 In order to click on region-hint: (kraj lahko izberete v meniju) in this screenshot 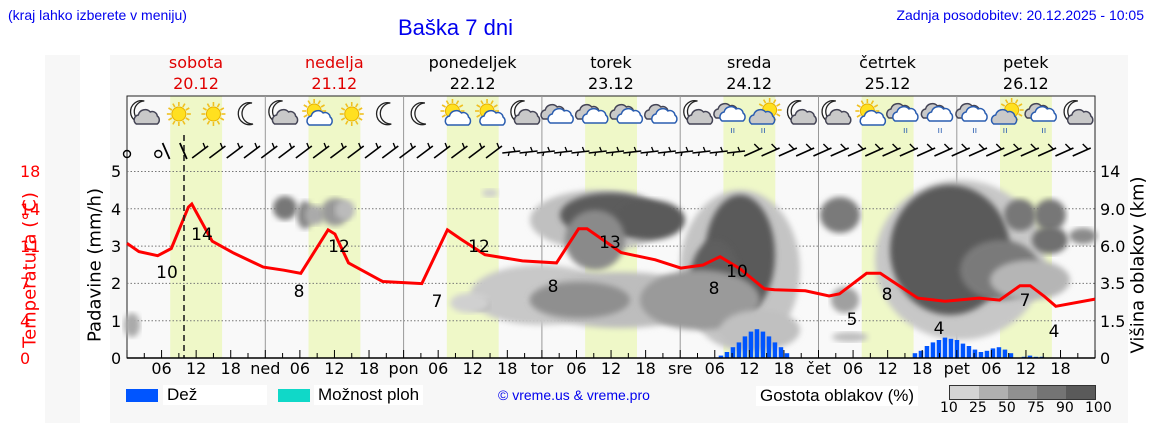, I will do `click(97, 15)`.